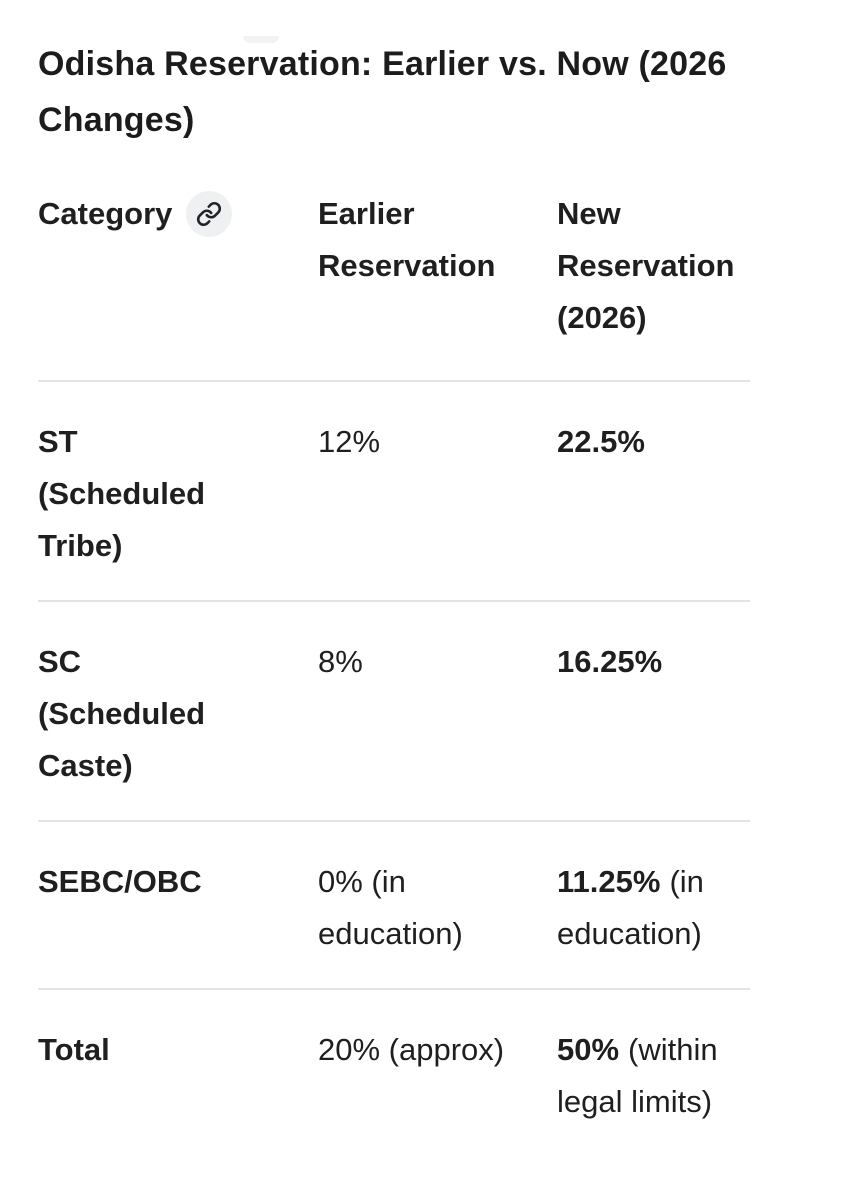 Image resolution: width=842 pixels, height=1200 pixels. I want to click on header-category: Category, so click(178, 284).